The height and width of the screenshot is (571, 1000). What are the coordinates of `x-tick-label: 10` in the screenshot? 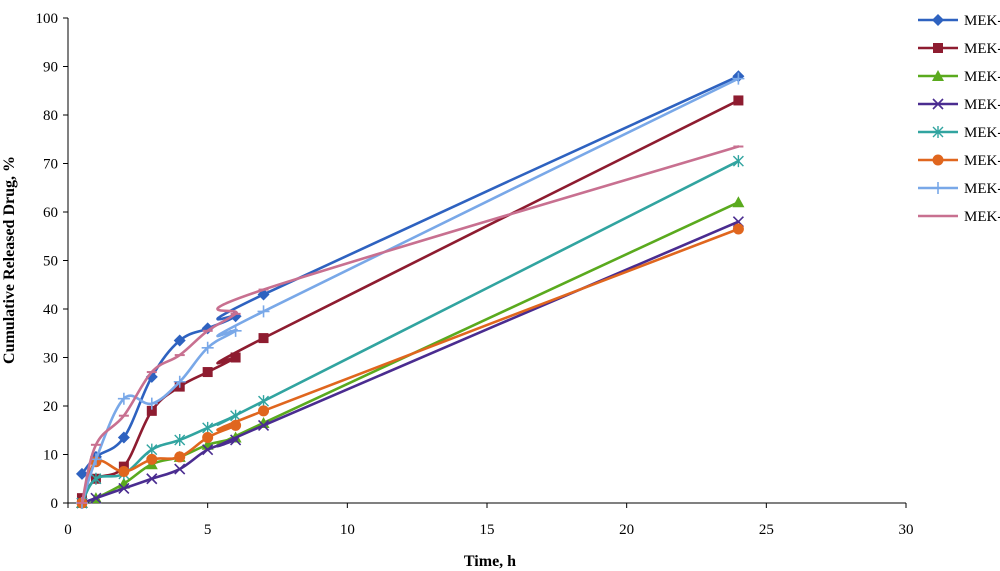 It's located at (347, 530).